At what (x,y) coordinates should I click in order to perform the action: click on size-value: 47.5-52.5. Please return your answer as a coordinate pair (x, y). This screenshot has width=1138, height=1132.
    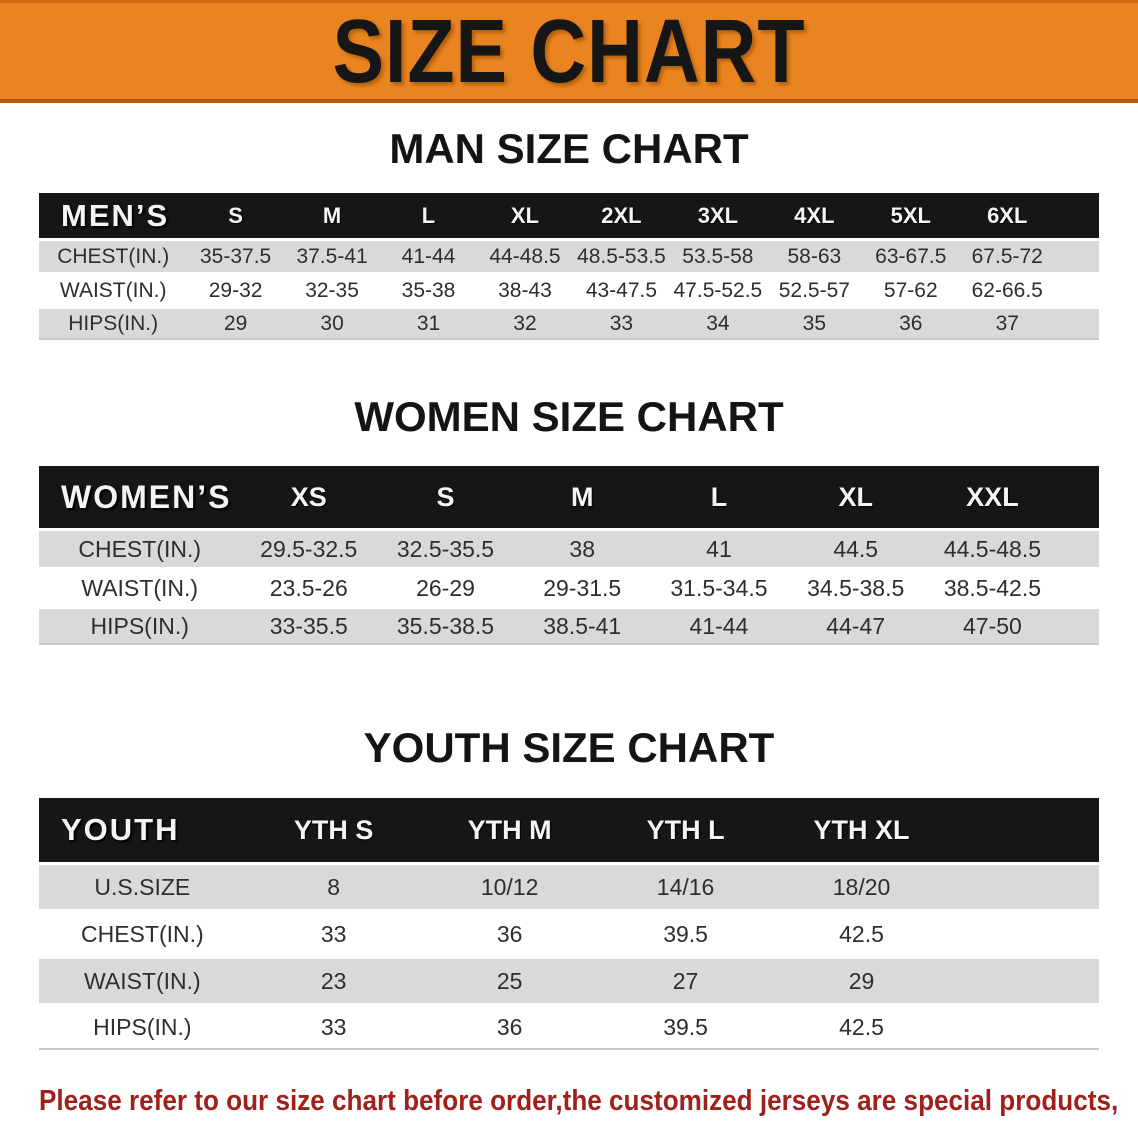
    Looking at the image, I should click on (718, 290).